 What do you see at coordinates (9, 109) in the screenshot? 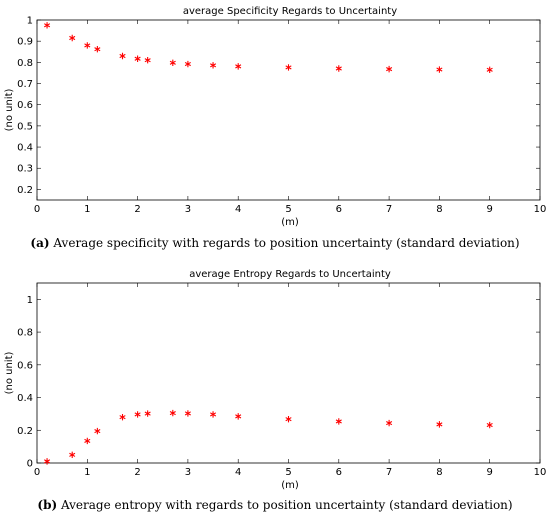
I see `y-axis-label-a: (no unit)` at bounding box center [9, 109].